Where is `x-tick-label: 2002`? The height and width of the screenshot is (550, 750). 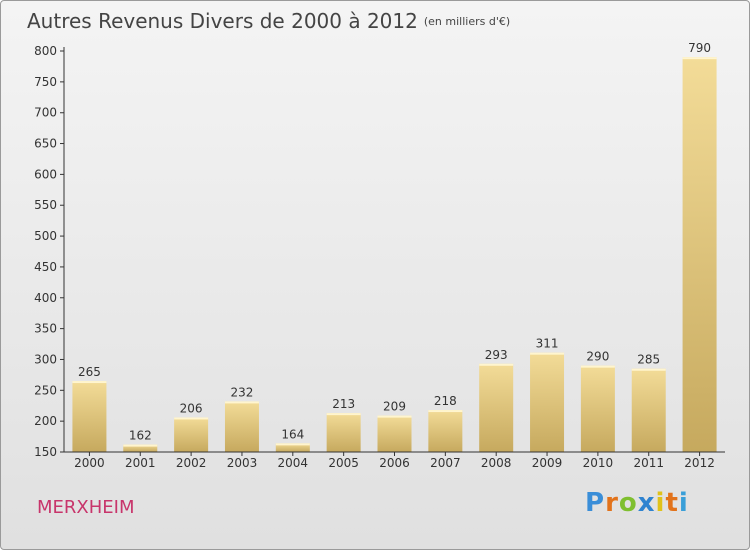 x-tick-label: 2002 is located at coordinates (191, 463).